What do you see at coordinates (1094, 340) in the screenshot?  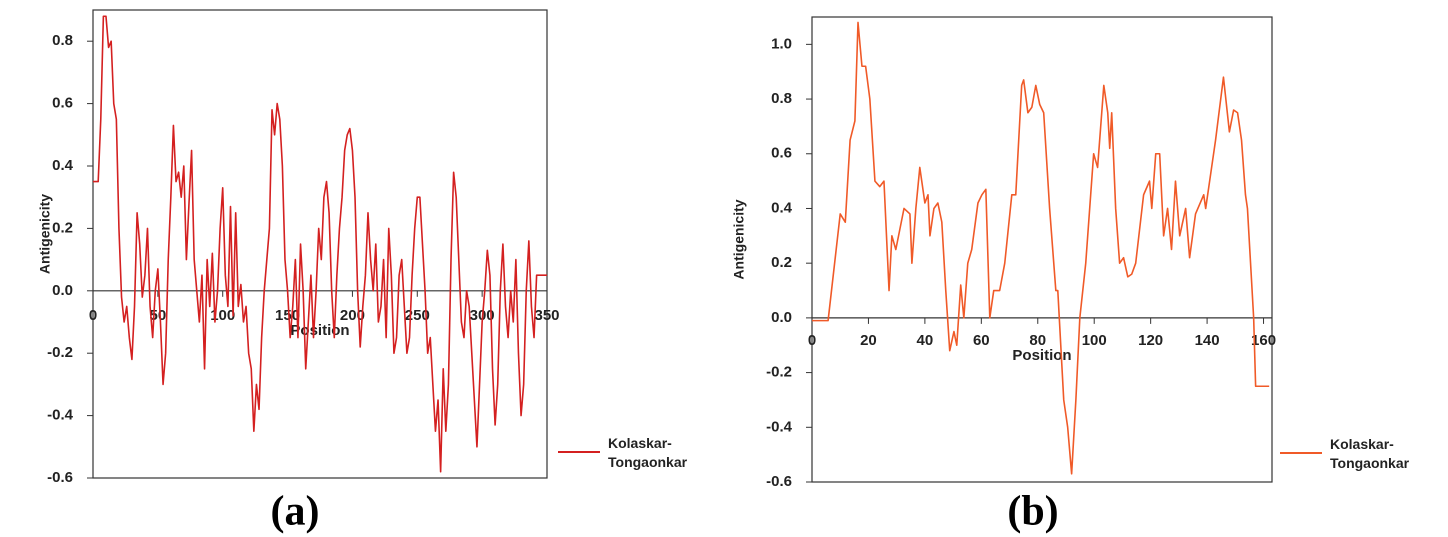 I see `x-tick-label: 100` at bounding box center [1094, 340].